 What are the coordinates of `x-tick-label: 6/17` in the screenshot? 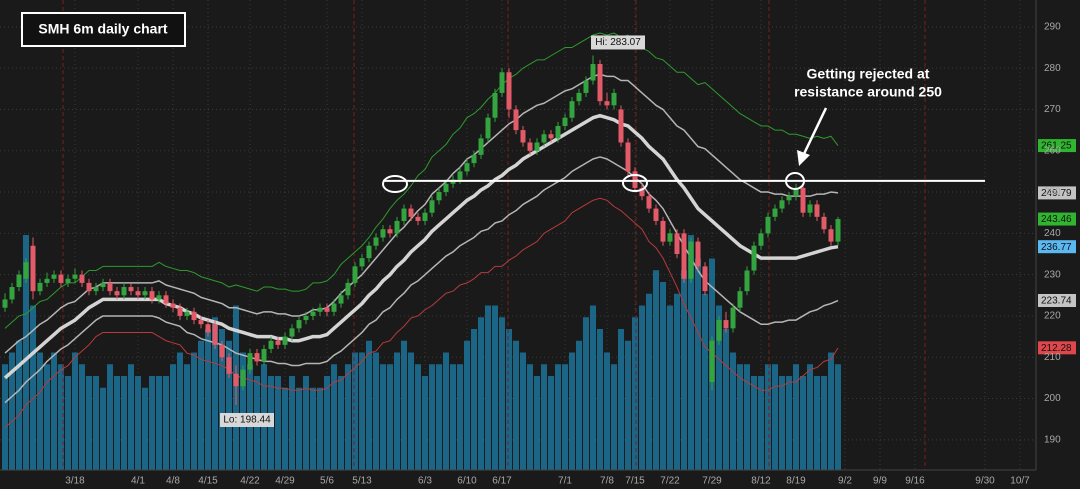 It's located at (502, 481).